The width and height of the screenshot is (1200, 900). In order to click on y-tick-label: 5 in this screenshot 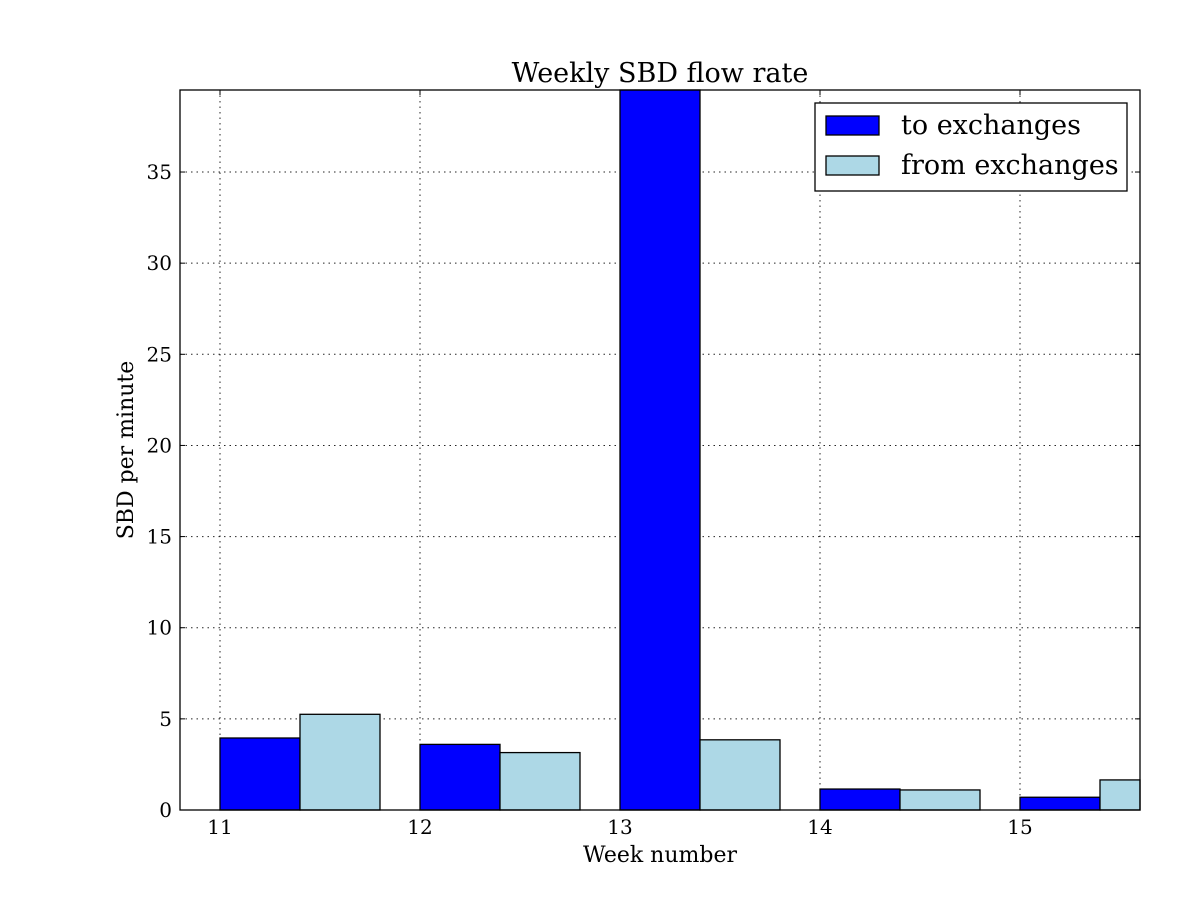, I will do `click(165, 719)`.